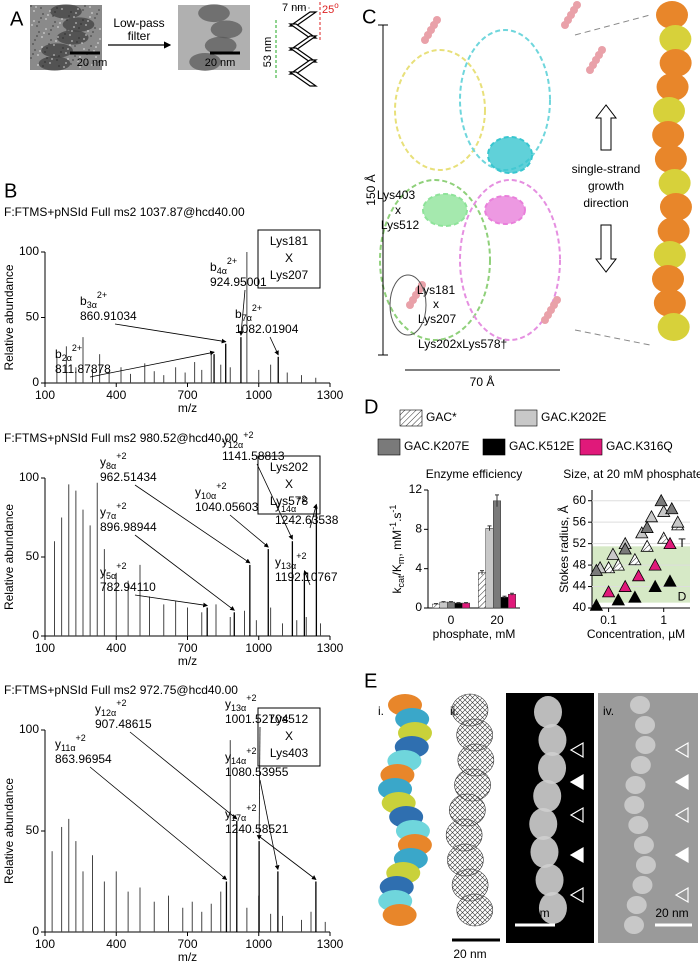  What do you see at coordinates (474, 474) in the screenshot?
I see `chart-title: Enzyme efficiency` at bounding box center [474, 474].